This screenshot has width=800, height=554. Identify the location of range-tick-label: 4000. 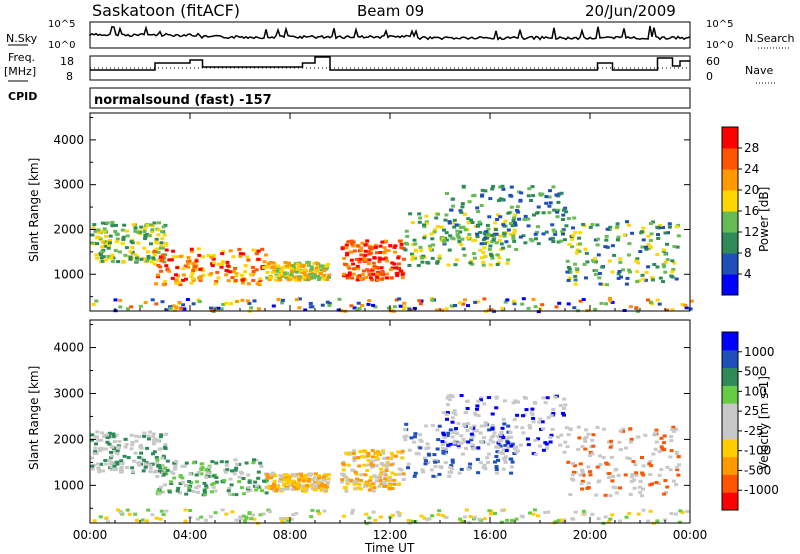
(68, 140).